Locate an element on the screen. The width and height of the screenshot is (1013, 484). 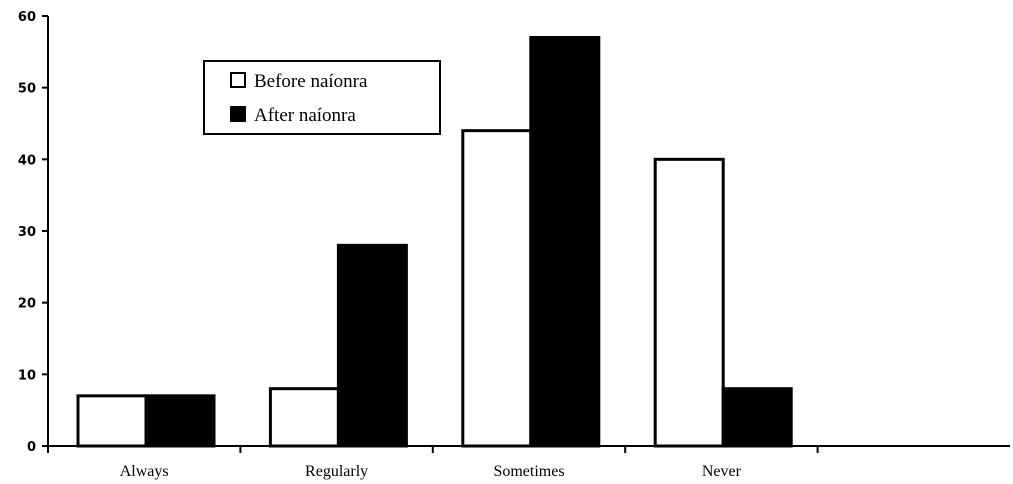
bar-before-sometimes is located at coordinates (497, 288).